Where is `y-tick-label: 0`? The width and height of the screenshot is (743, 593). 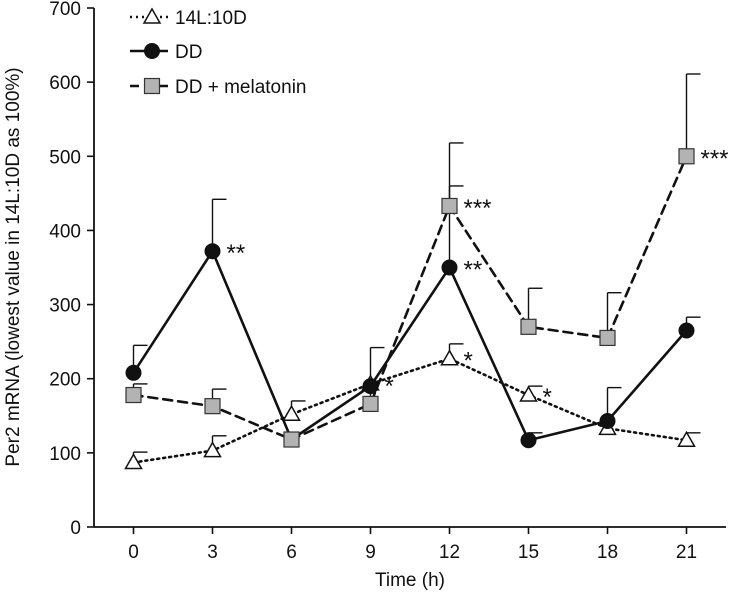 y-tick-label: 0 is located at coordinates (75, 528).